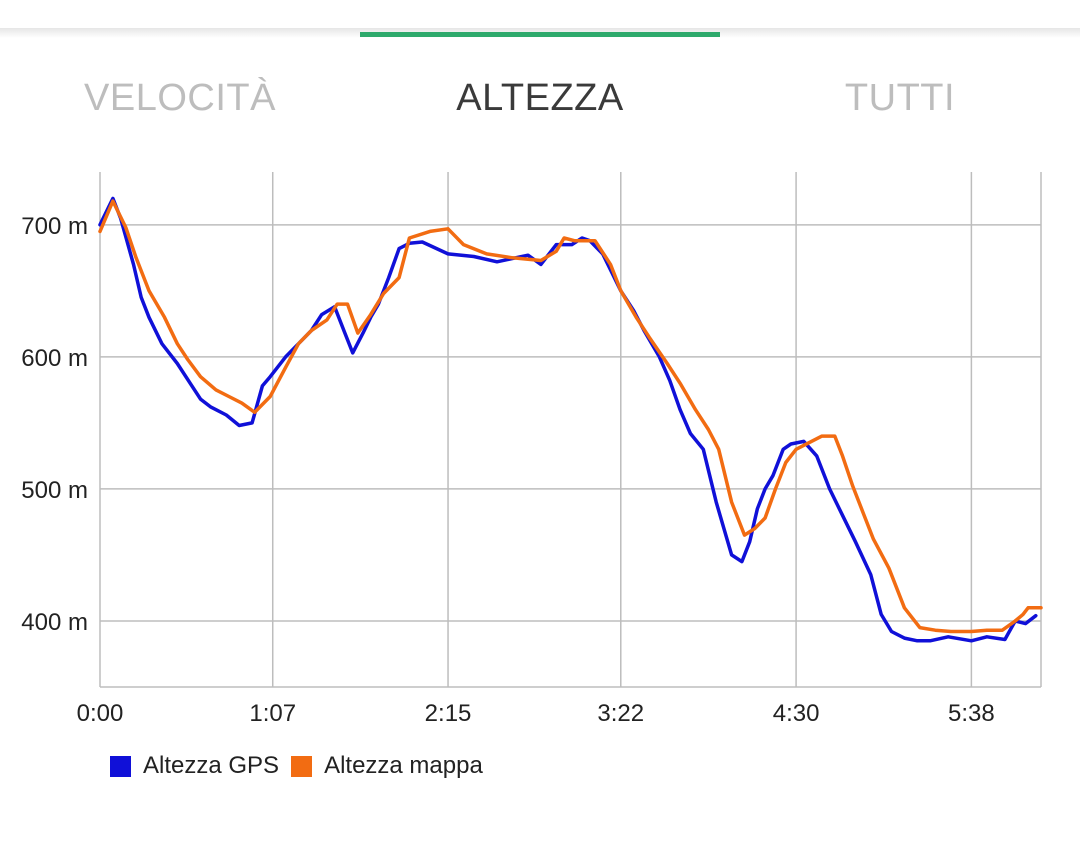 Image resolution: width=1080 pixels, height=855 pixels. Describe the element at coordinates (54, 358) in the screenshot. I see `y-tick-label: 600 m` at that location.